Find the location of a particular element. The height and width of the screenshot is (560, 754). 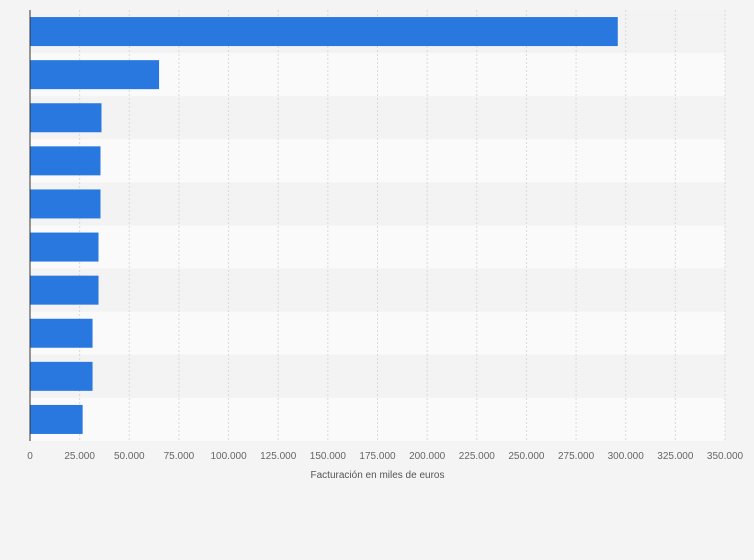

x-tick-label: 50.000 is located at coordinates (129, 456).